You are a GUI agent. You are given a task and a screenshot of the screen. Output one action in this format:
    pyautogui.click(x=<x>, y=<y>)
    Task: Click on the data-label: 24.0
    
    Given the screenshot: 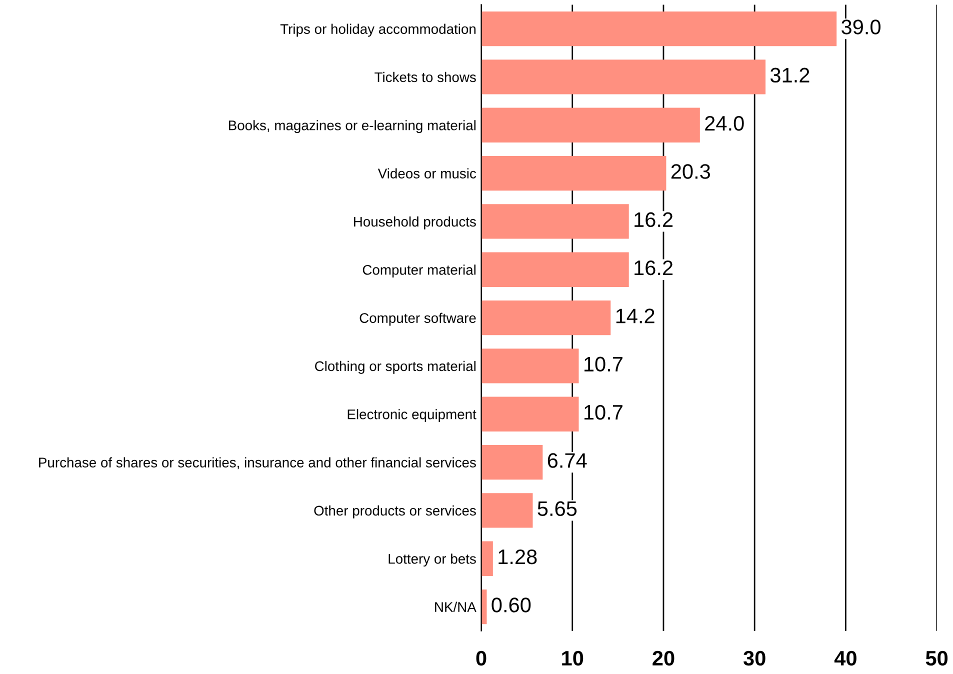 What is the action you would take?
    pyautogui.click(x=724, y=123)
    